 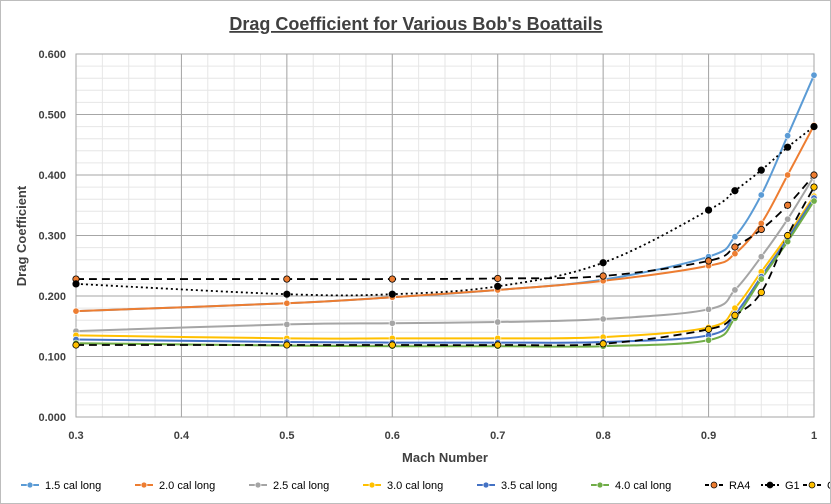 What do you see at coordinates (739, 486) in the screenshot?
I see `legend-label: RA4` at bounding box center [739, 486].